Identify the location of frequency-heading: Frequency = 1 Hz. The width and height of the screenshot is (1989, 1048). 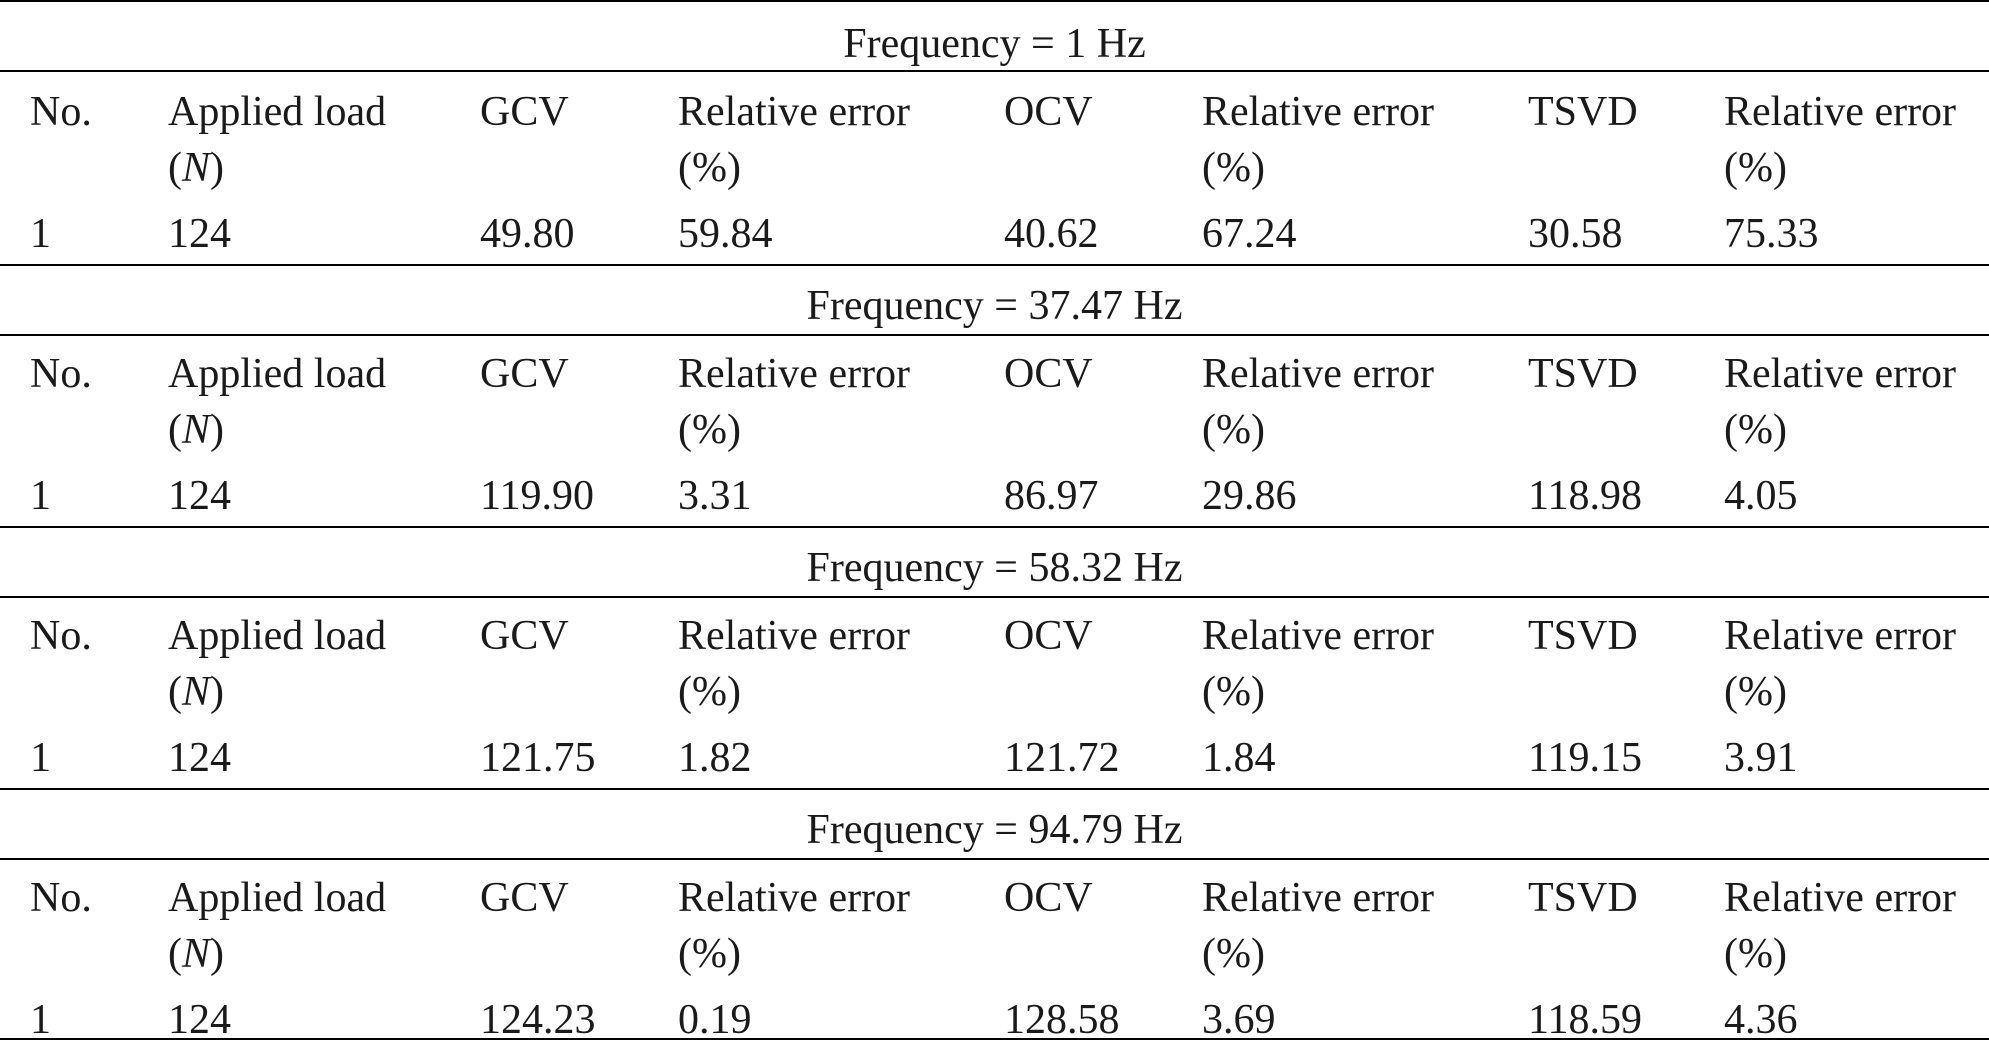
(994, 44).